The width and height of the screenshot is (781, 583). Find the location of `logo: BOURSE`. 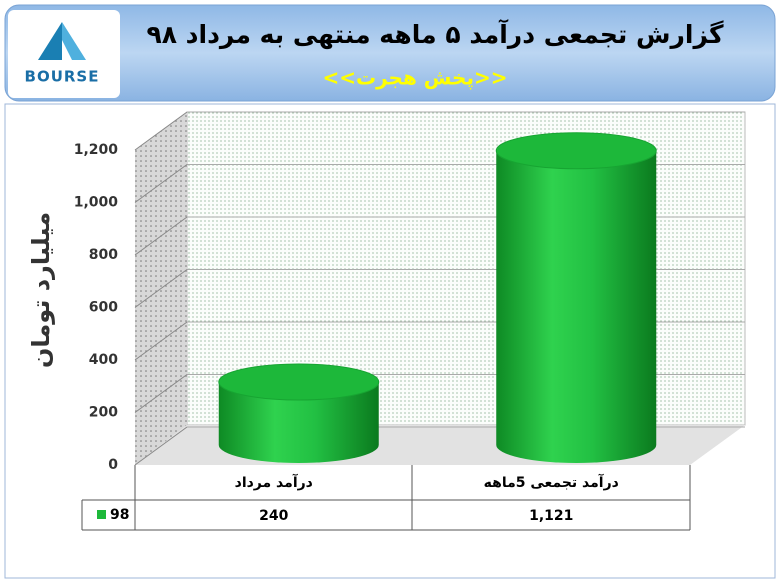

logo: BOURSE is located at coordinates (64, 54).